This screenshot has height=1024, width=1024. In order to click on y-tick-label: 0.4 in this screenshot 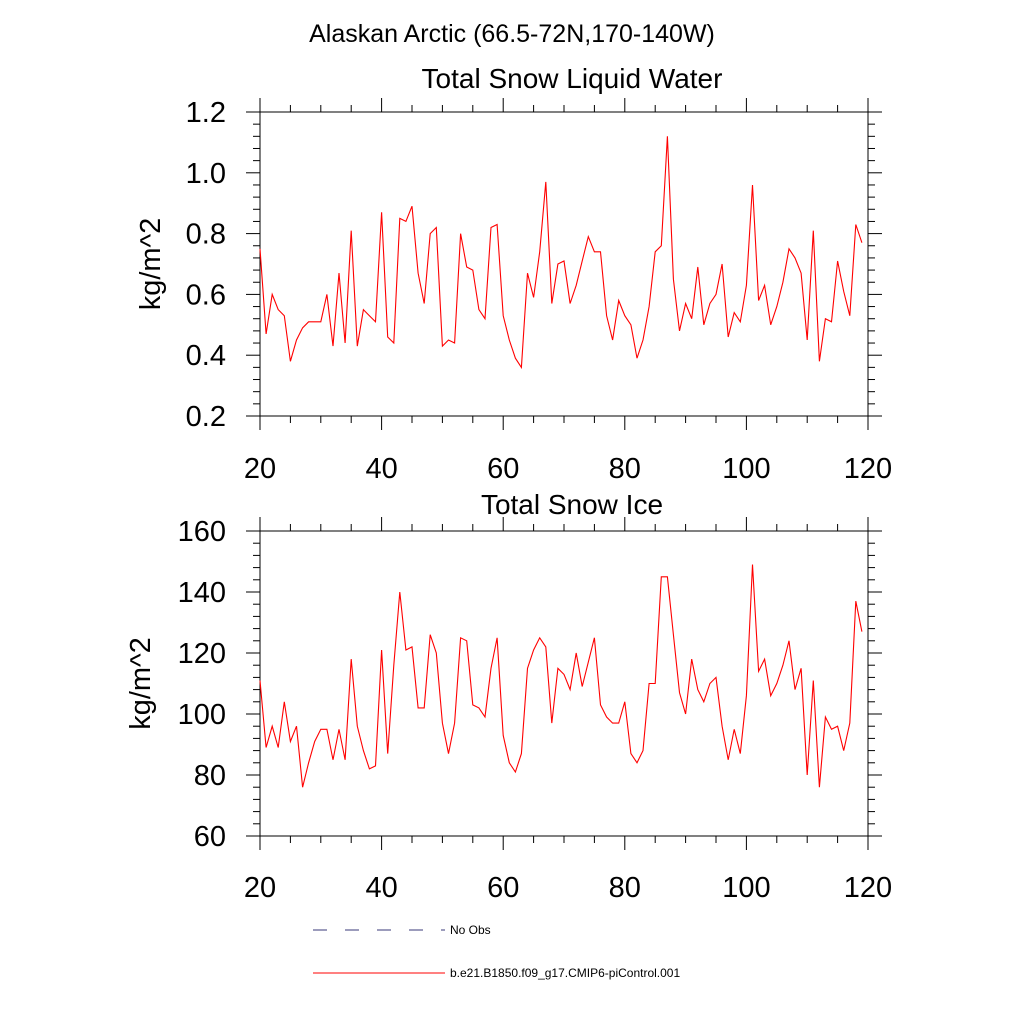, I will do `click(206, 356)`.